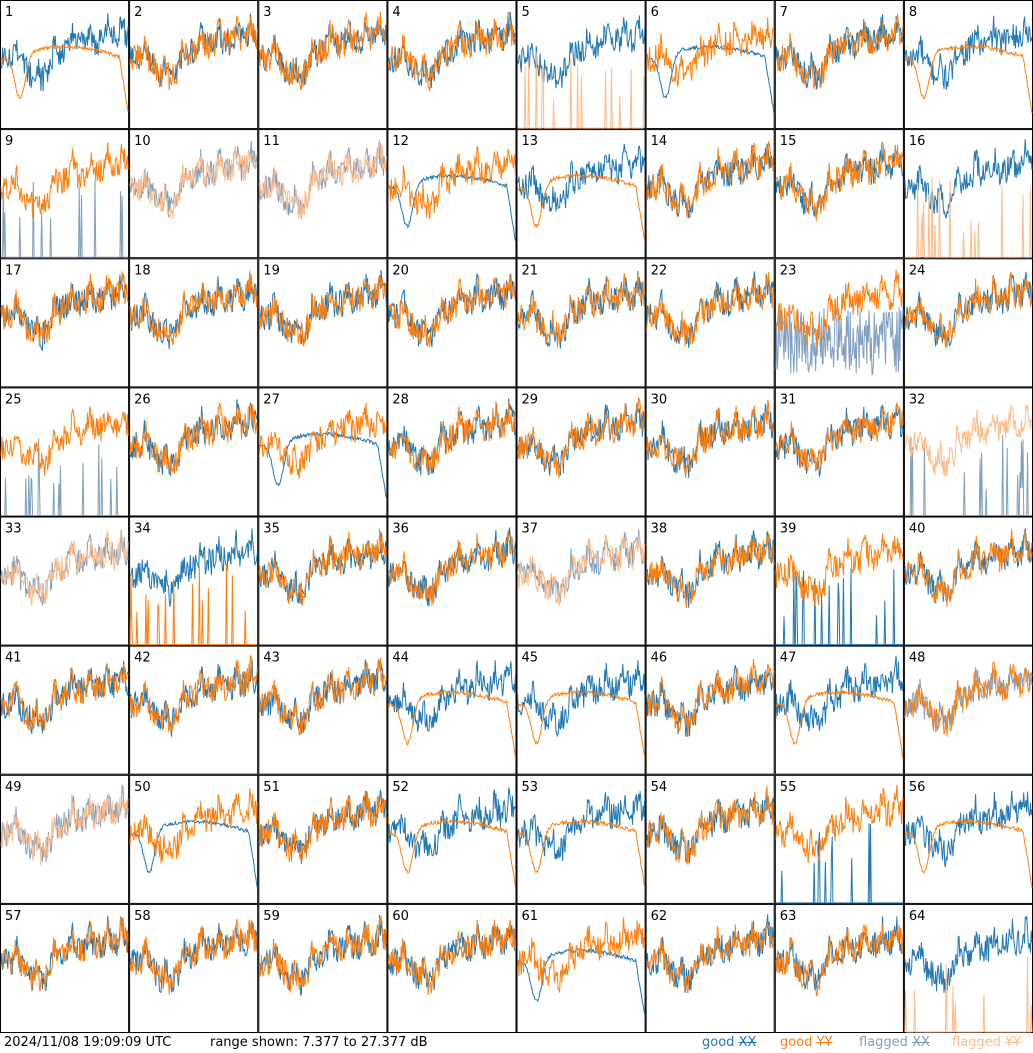 This screenshot has width=1033, height=1053. Describe the element at coordinates (581, 452) in the screenshot. I see `panel-29: 29` at that location.